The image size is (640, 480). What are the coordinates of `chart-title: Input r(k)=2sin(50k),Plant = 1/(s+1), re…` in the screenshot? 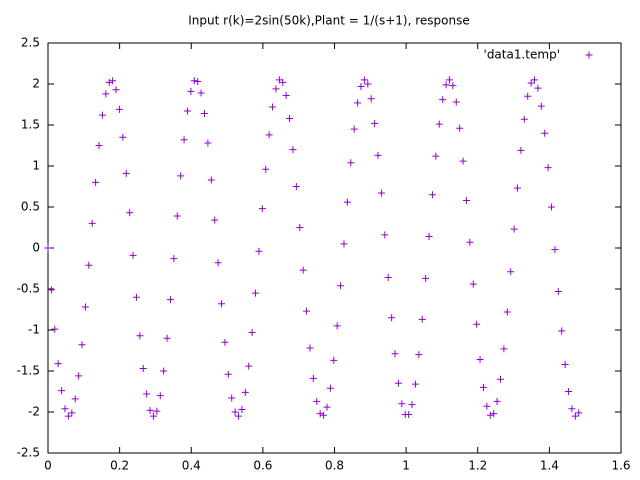 It's located at (328, 21).